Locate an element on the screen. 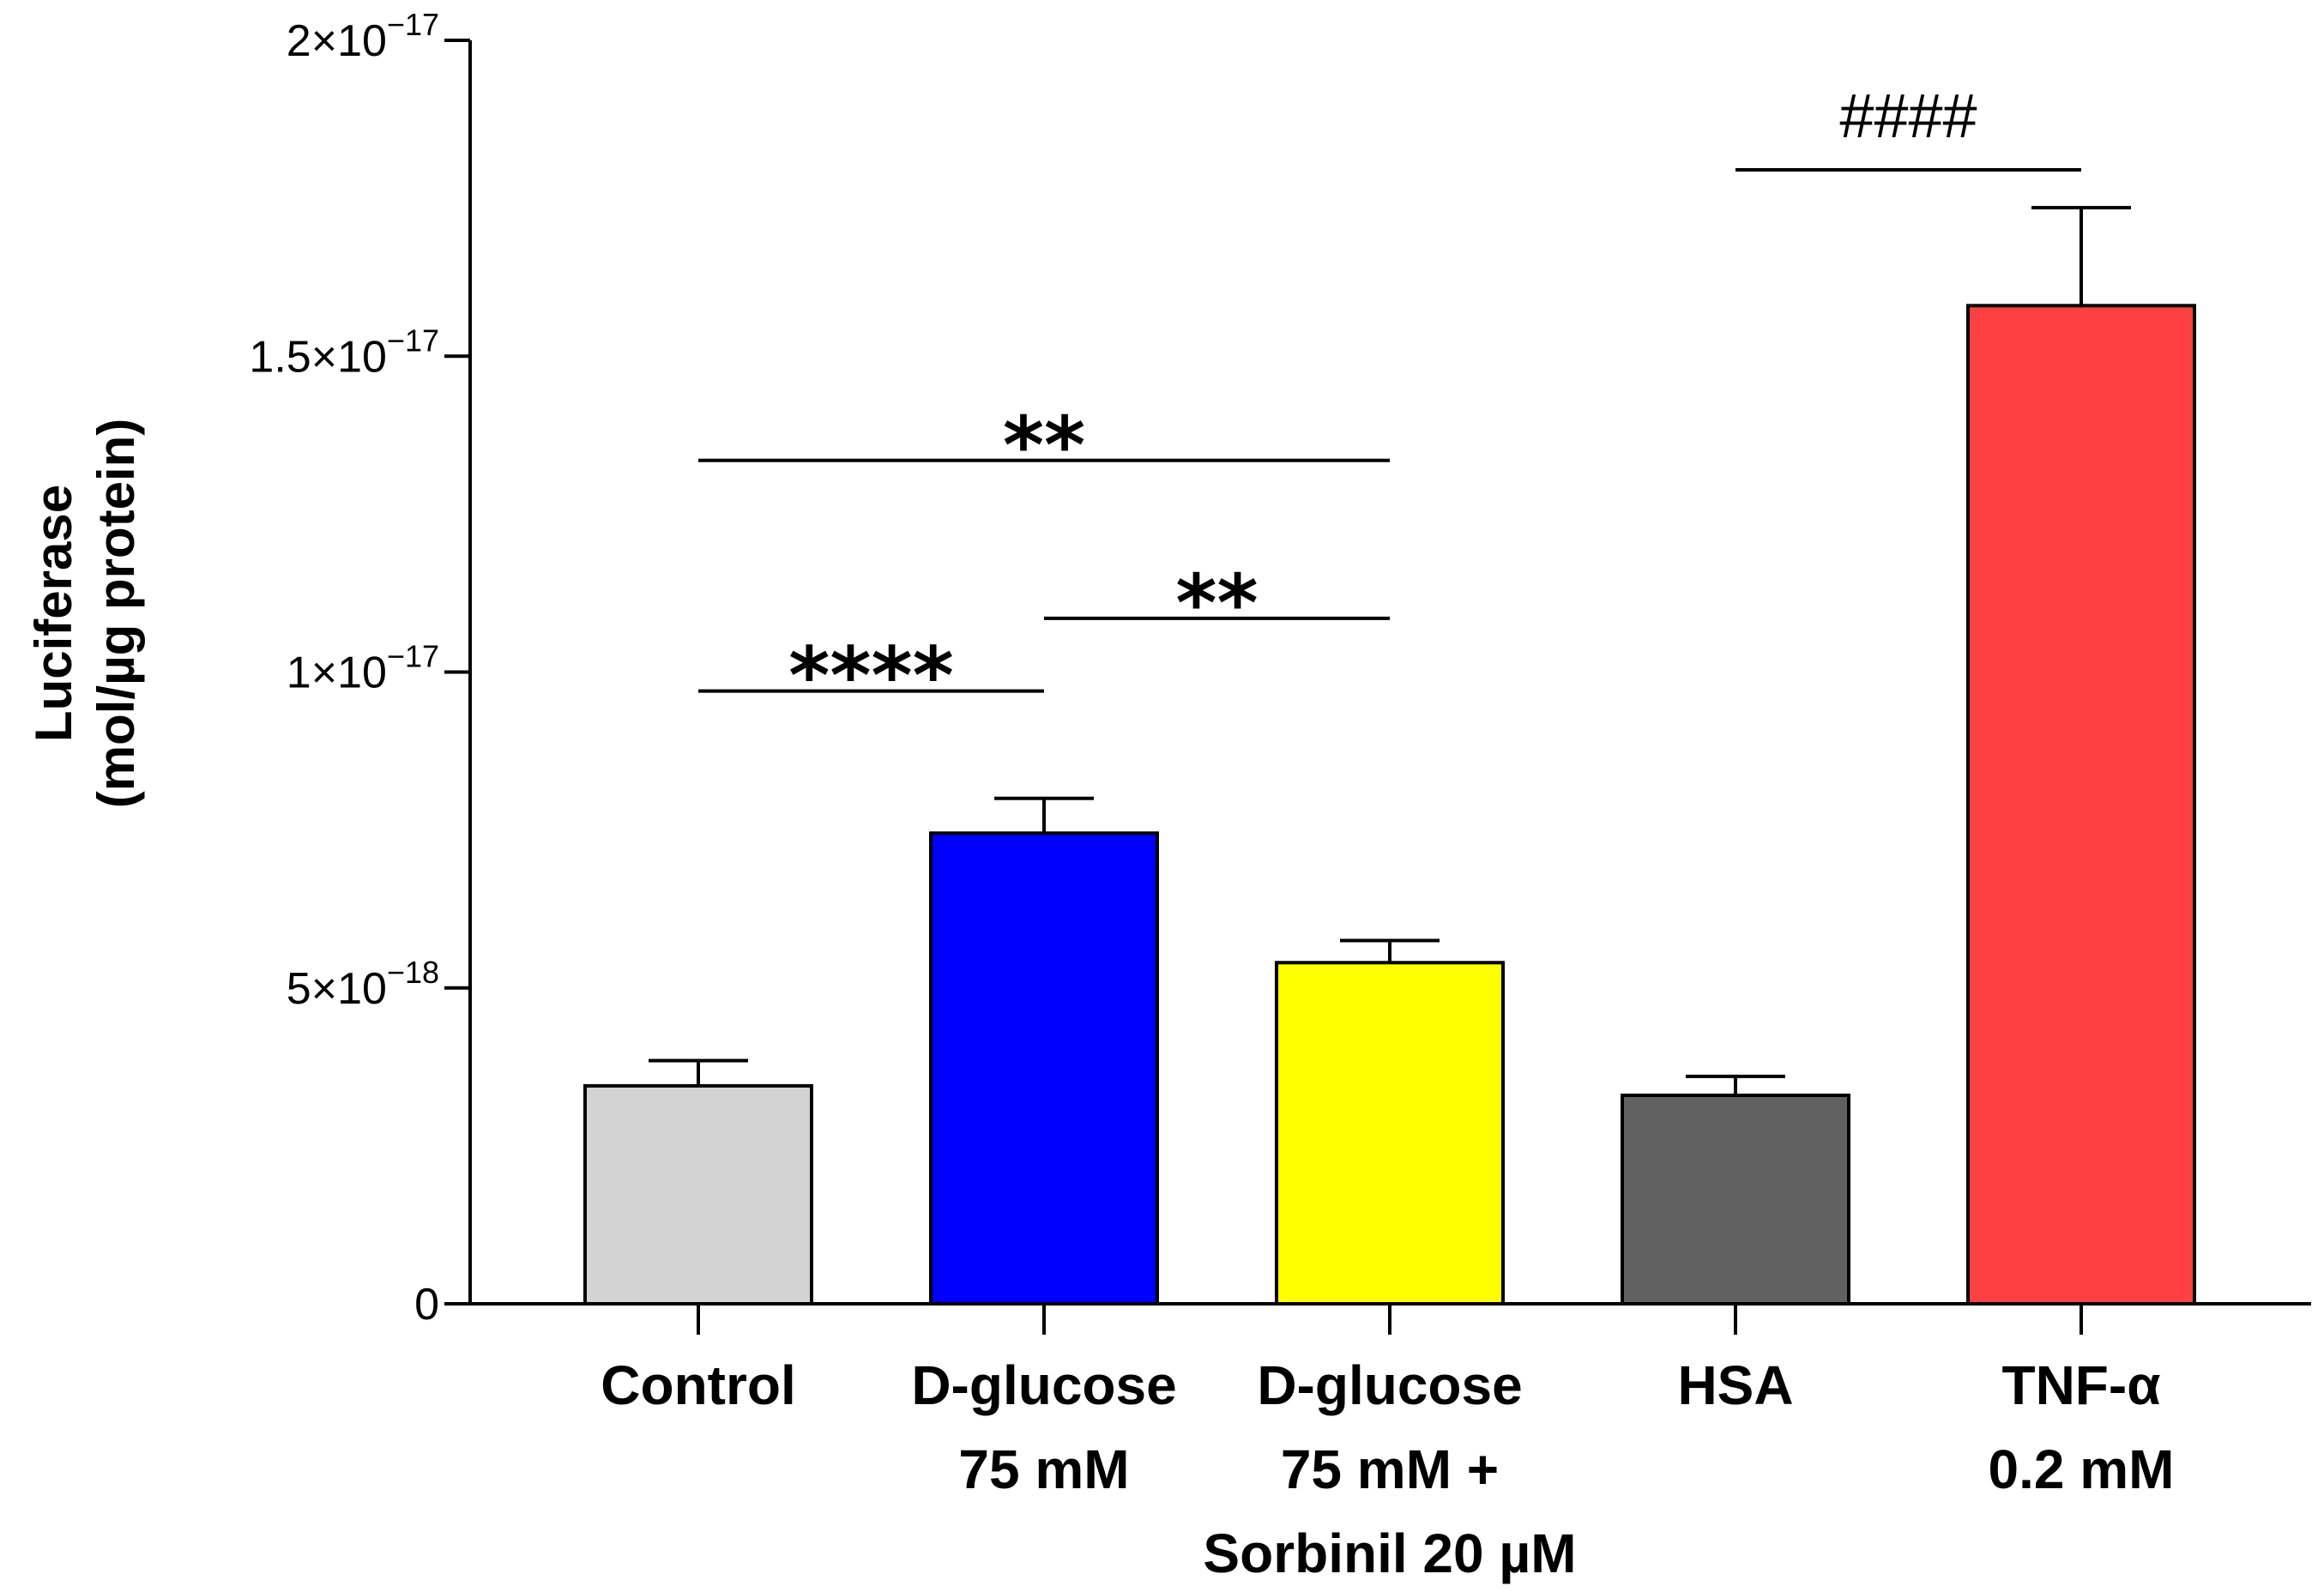 This screenshot has height=1592, width=2324. y-tick-label: 0 is located at coordinates (426, 1305).